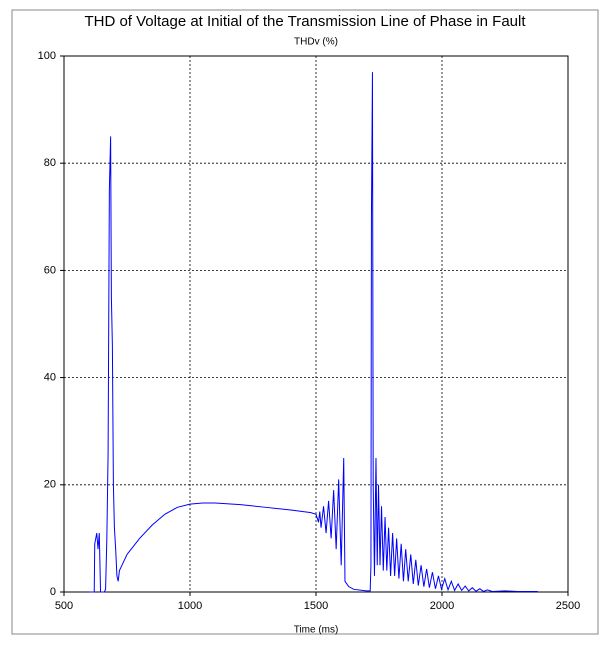 This screenshot has height=651, width=612. What do you see at coordinates (50, 270) in the screenshot?
I see `y-tick-label: 60` at bounding box center [50, 270].